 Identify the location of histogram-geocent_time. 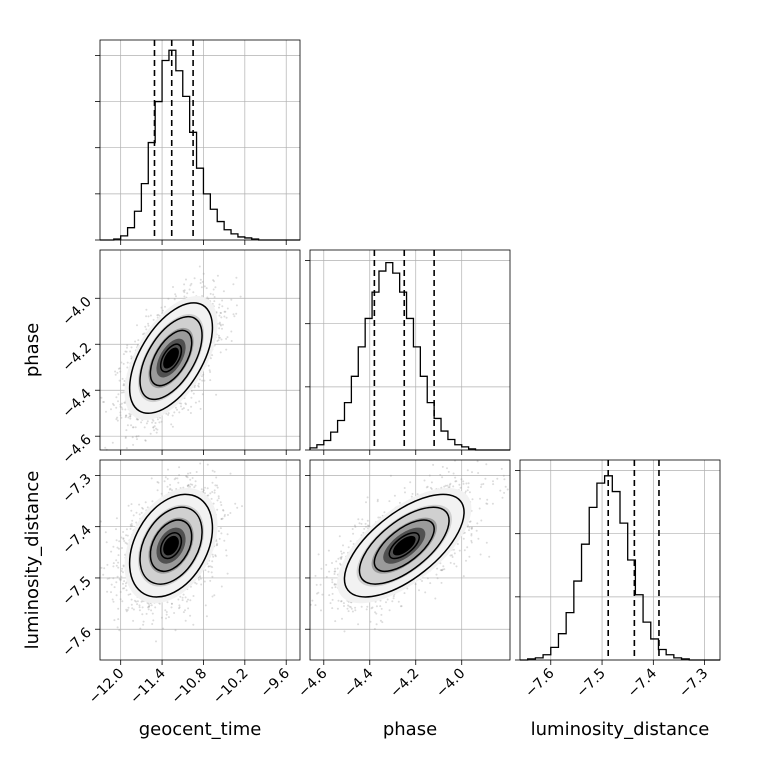
(200, 145).